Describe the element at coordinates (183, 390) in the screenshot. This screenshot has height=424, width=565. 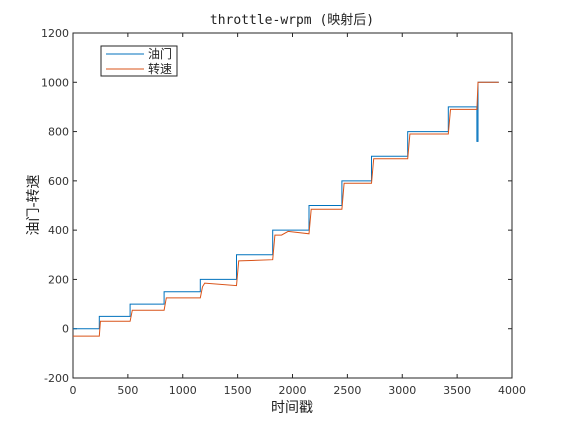
I see `x-tick-label: 1000` at that location.